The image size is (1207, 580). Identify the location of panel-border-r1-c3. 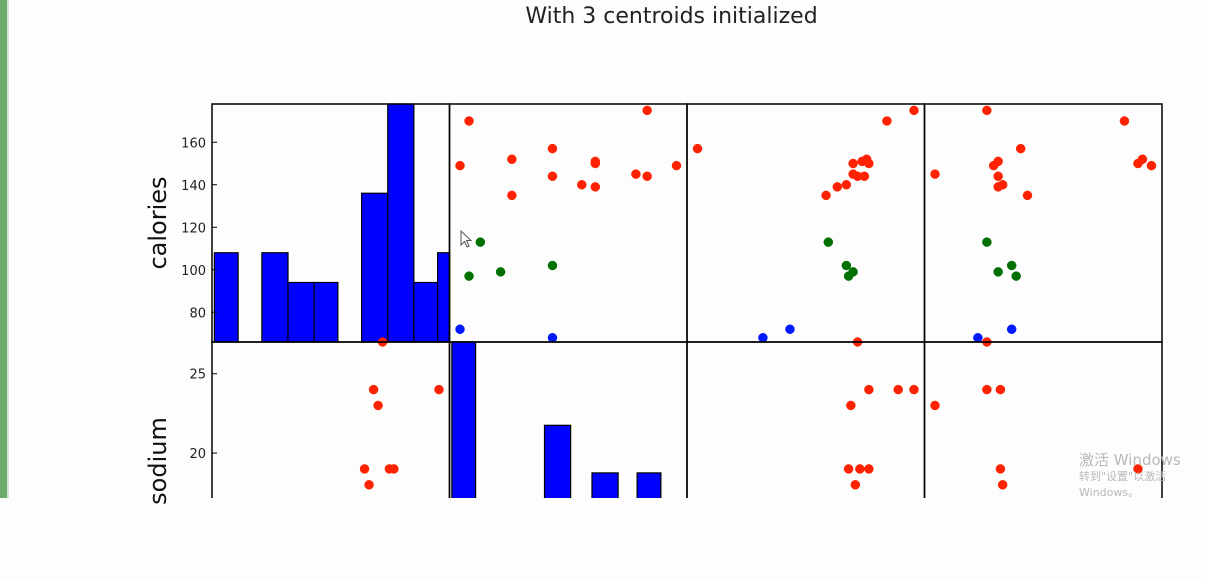
(1043, 419).